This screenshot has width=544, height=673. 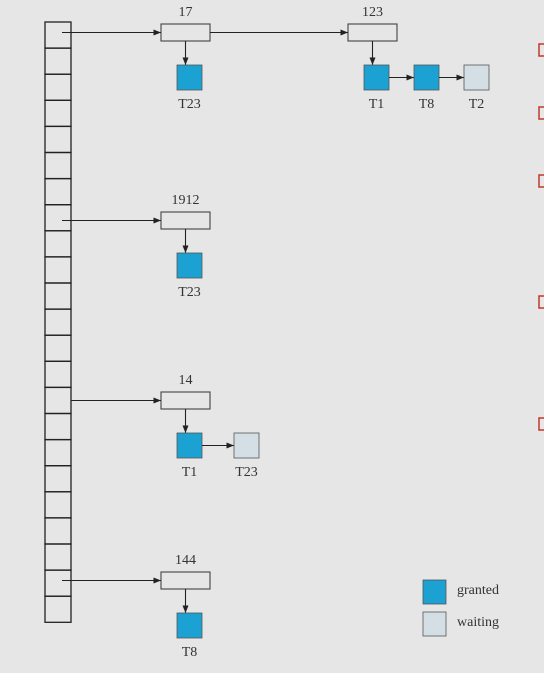 What do you see at coordinates (186, 200) in the screenshot?
I see `data-item-label: 1912` at bounding box center [186, 200].